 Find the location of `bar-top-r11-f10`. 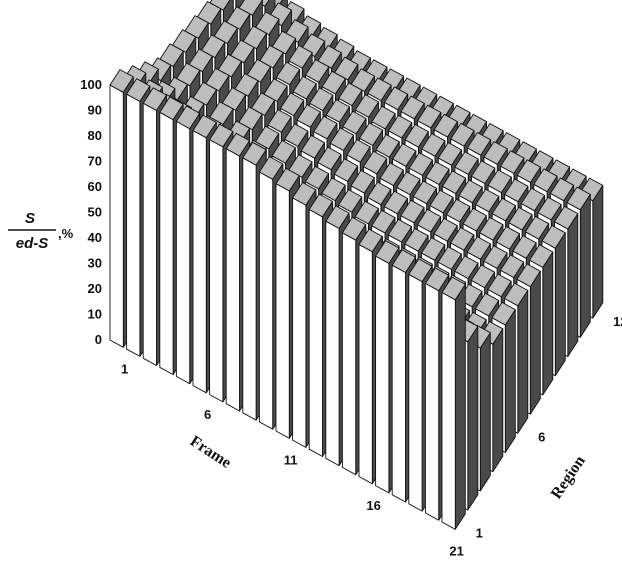

bar-top-r11-f10 is located at coordinates (396, 98).